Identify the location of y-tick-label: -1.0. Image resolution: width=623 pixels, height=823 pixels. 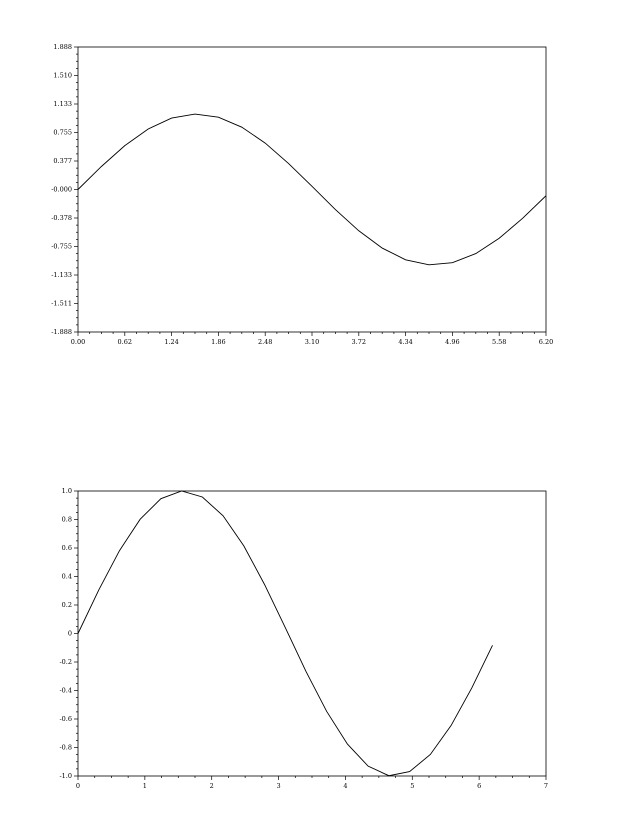
(65, 776).